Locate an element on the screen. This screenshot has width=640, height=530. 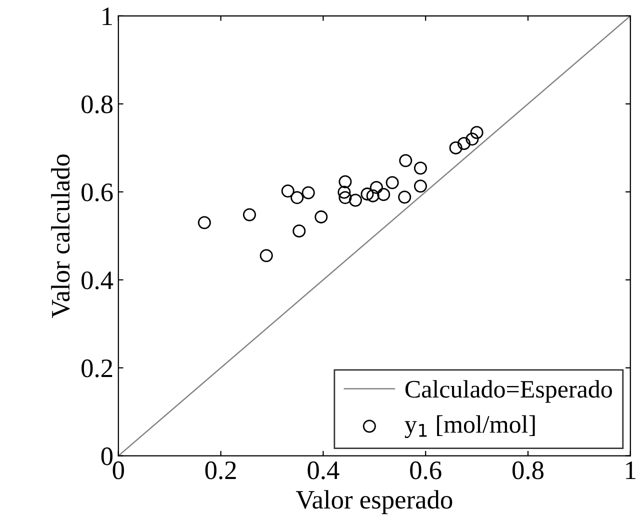
y-tick-label: 0 is located at coordinates (107, 456).